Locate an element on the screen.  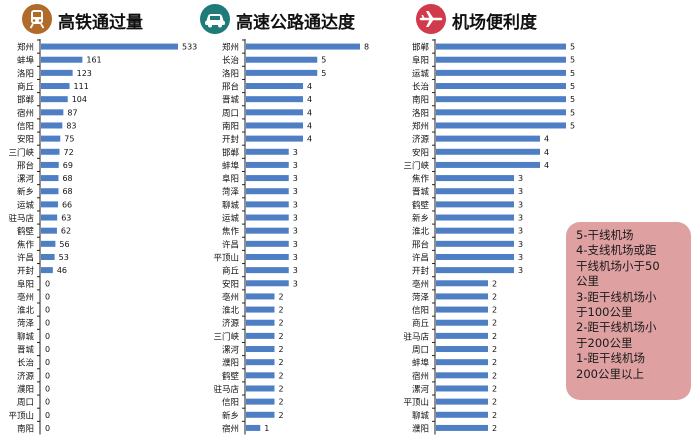
category-label: 南阳 is located at coordinates (25, 428).